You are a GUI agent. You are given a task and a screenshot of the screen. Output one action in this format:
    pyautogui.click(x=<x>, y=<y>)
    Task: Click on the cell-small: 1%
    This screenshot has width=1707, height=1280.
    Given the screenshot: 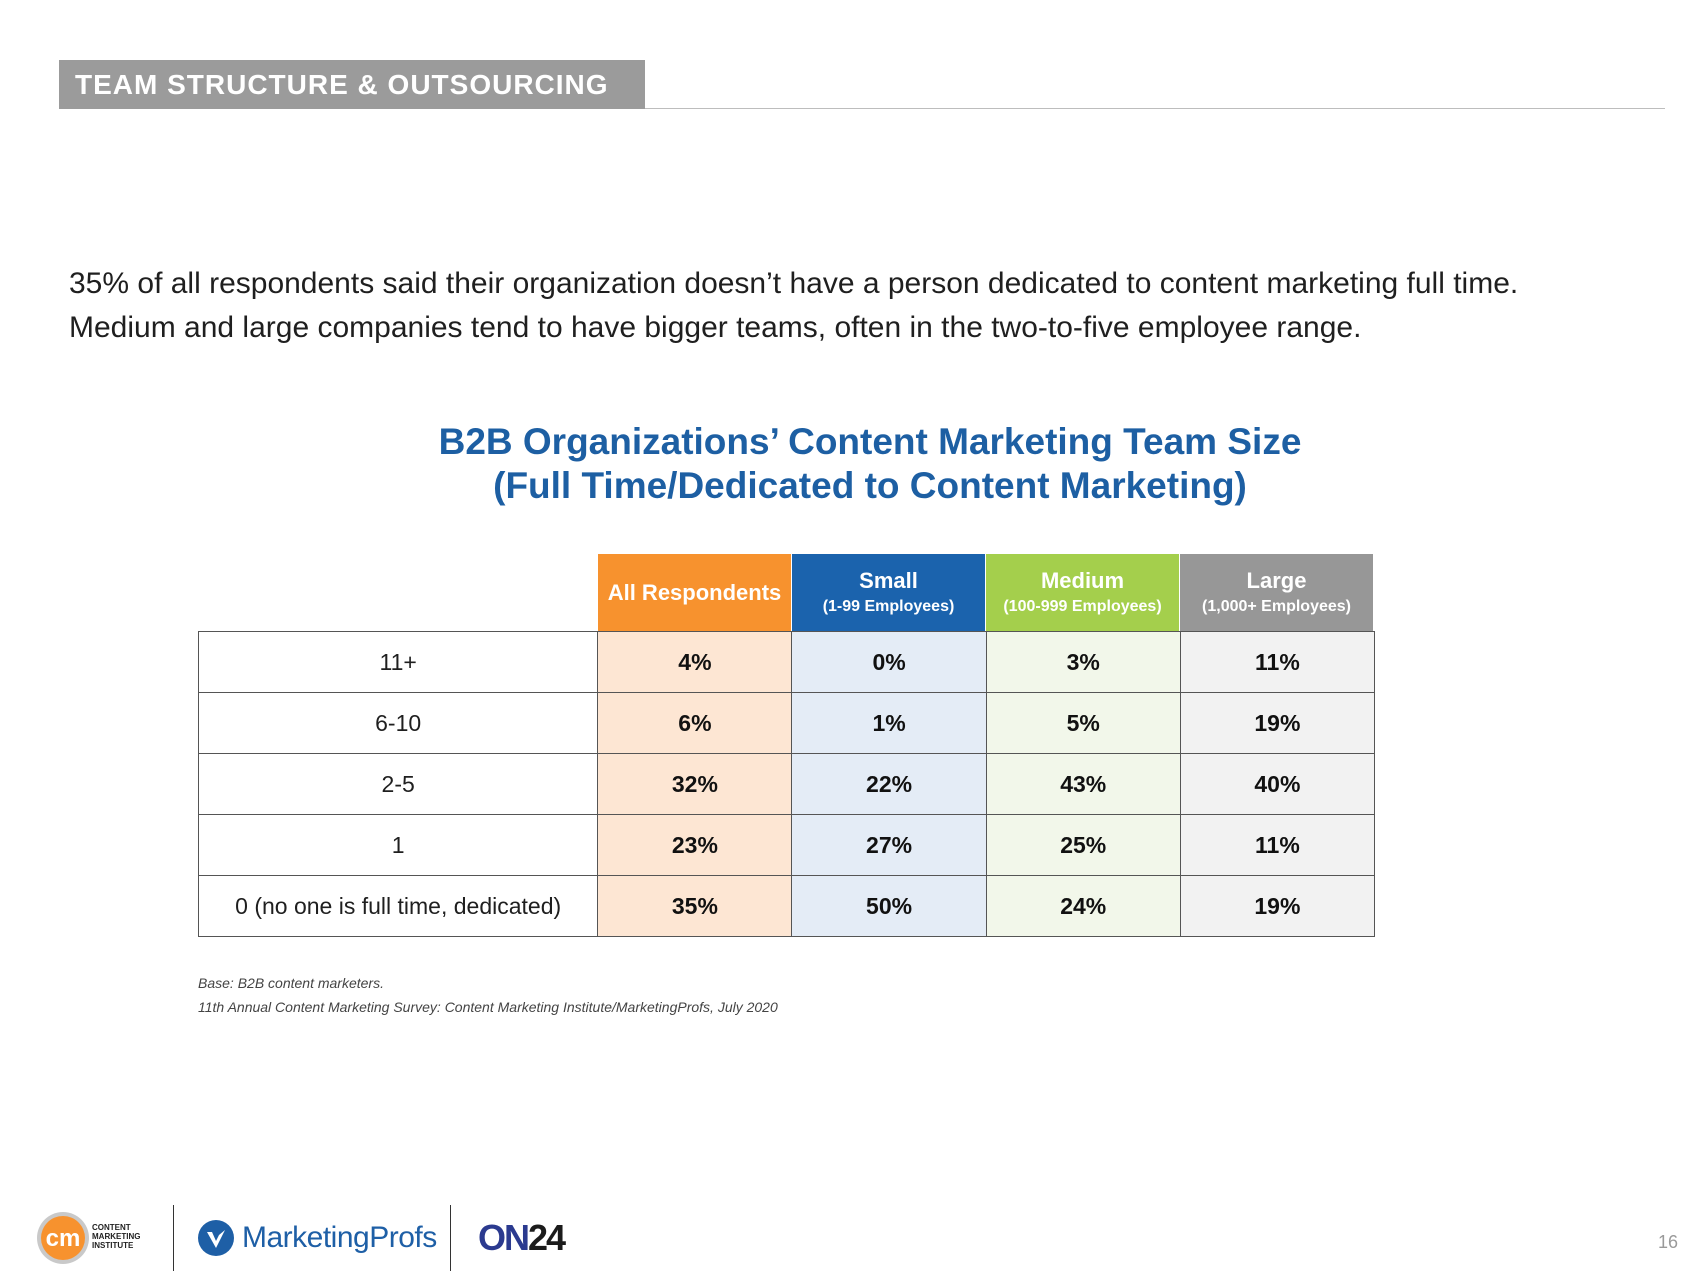 What is the action you would take?
    pyautogui.click(x=889, y=723)
    